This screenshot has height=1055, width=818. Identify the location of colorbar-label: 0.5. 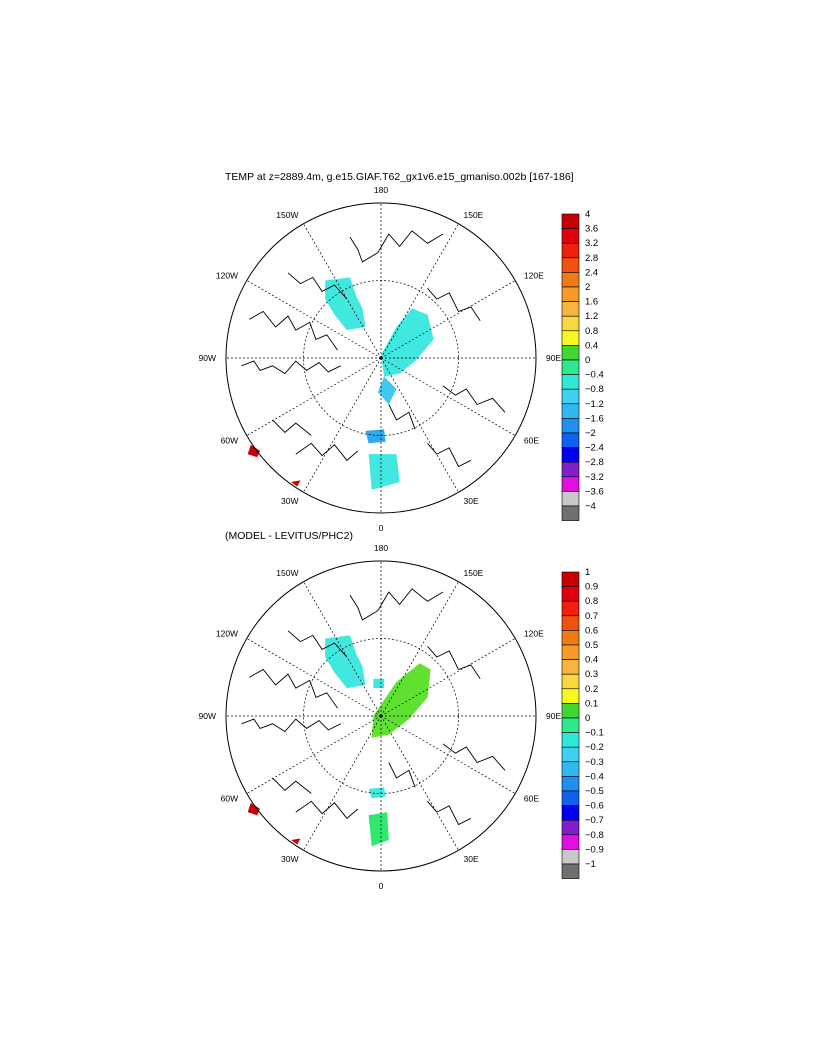
(591, 645).